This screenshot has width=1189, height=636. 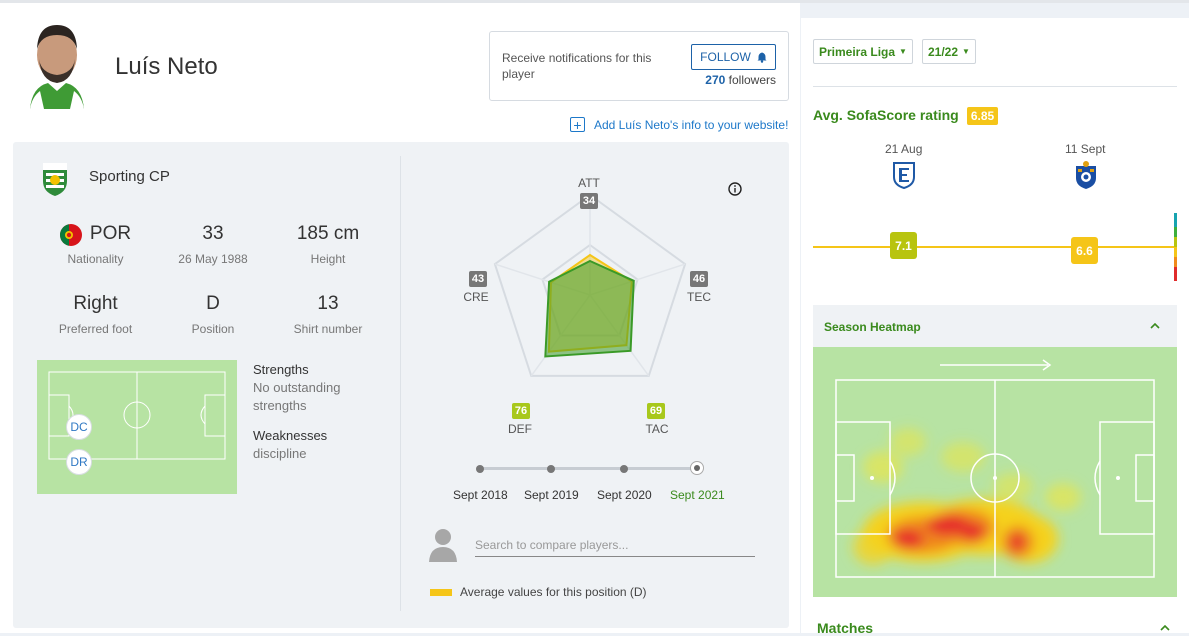 I want to click on legend-average-swatch, so click(x=441, y=592).